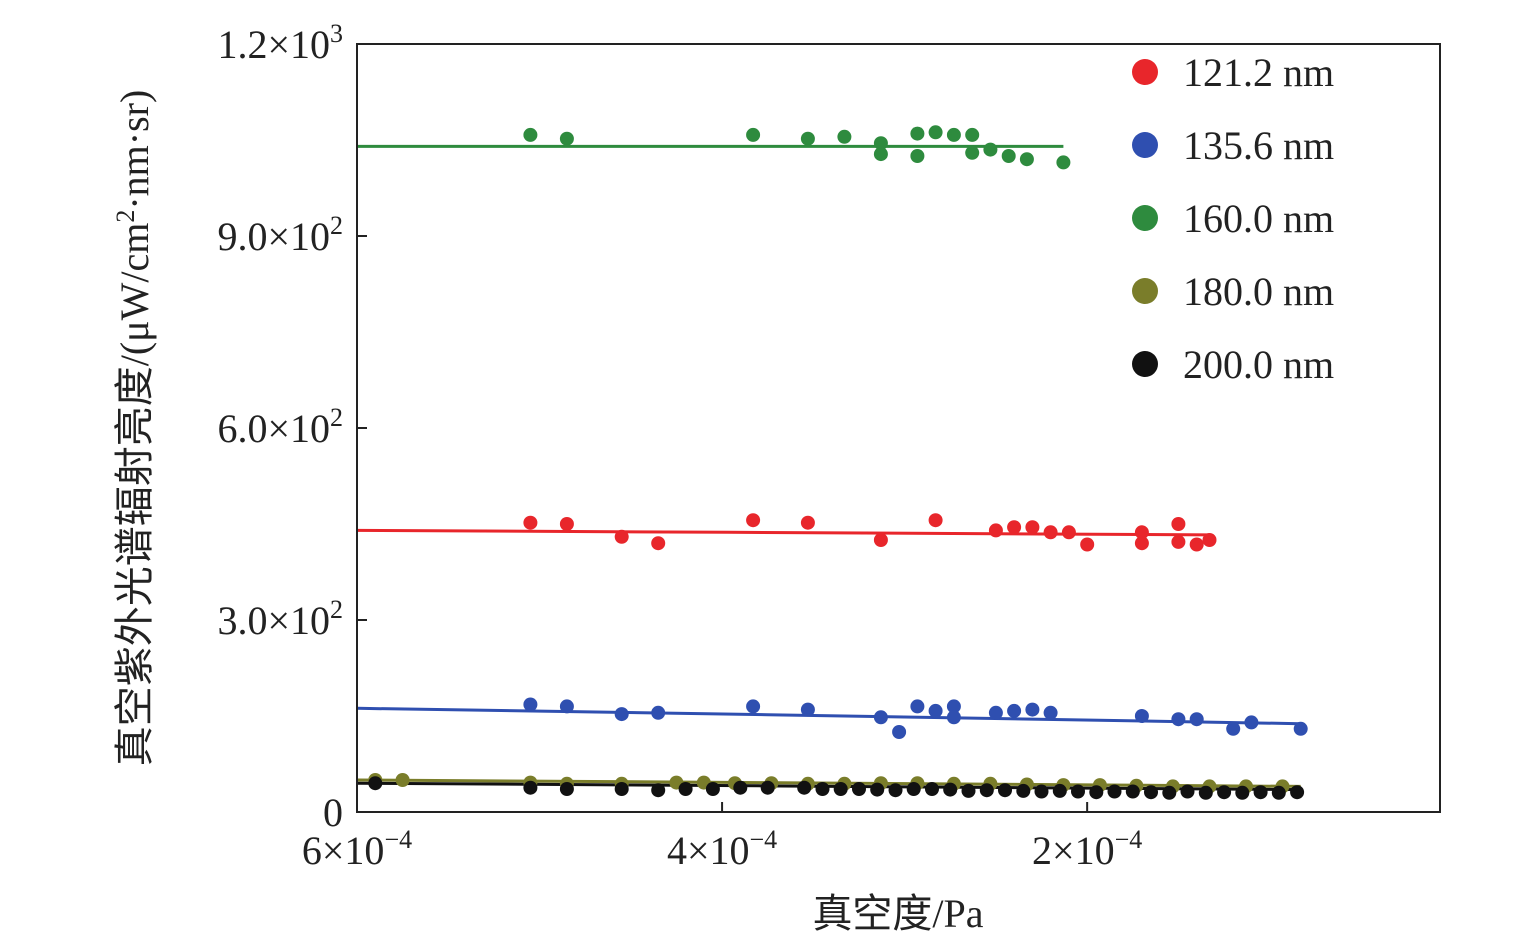 The width and height of the screenshot is (1535, 943). Describe the element at coordinates (1258, 218) in the screenshot. I see `legend-label-160-0-nm: 160.0 nm` at that location.